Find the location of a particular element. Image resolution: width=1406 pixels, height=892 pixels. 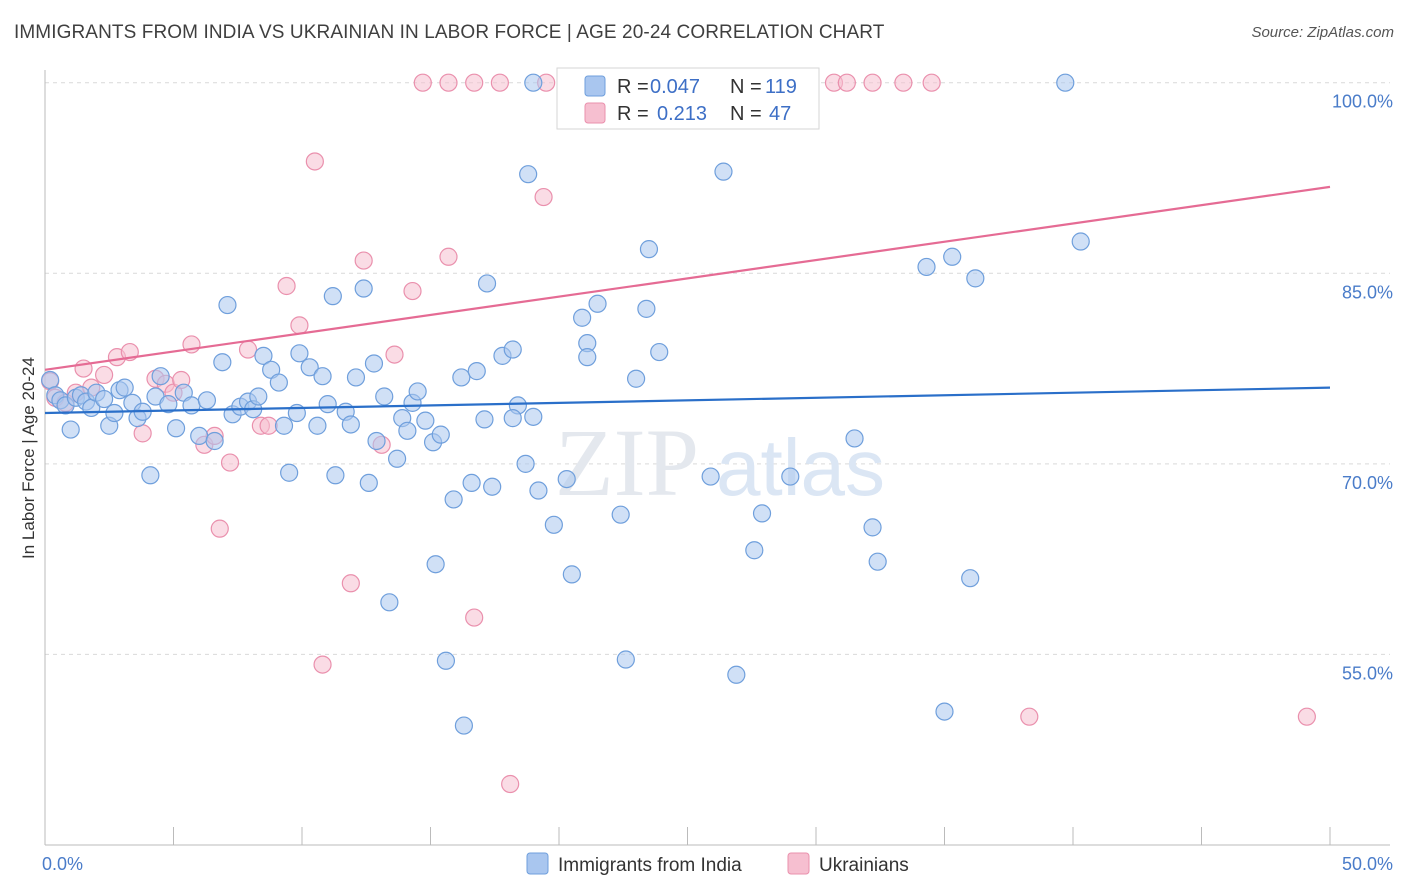

legend-ukr-r-label: R = is located at coordinates (633, 114).